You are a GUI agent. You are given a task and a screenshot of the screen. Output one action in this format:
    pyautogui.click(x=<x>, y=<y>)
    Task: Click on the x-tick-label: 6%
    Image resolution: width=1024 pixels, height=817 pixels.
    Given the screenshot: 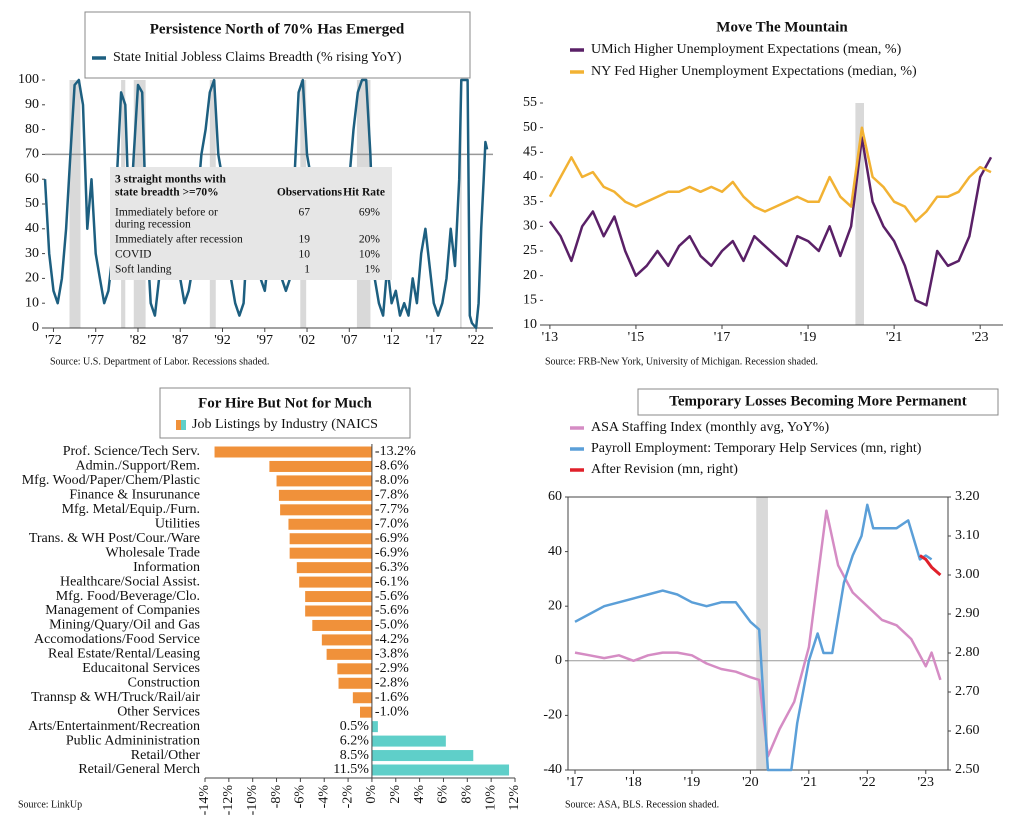 What is the action you would take?
    pyautogui.click(x=443, y=794)
    